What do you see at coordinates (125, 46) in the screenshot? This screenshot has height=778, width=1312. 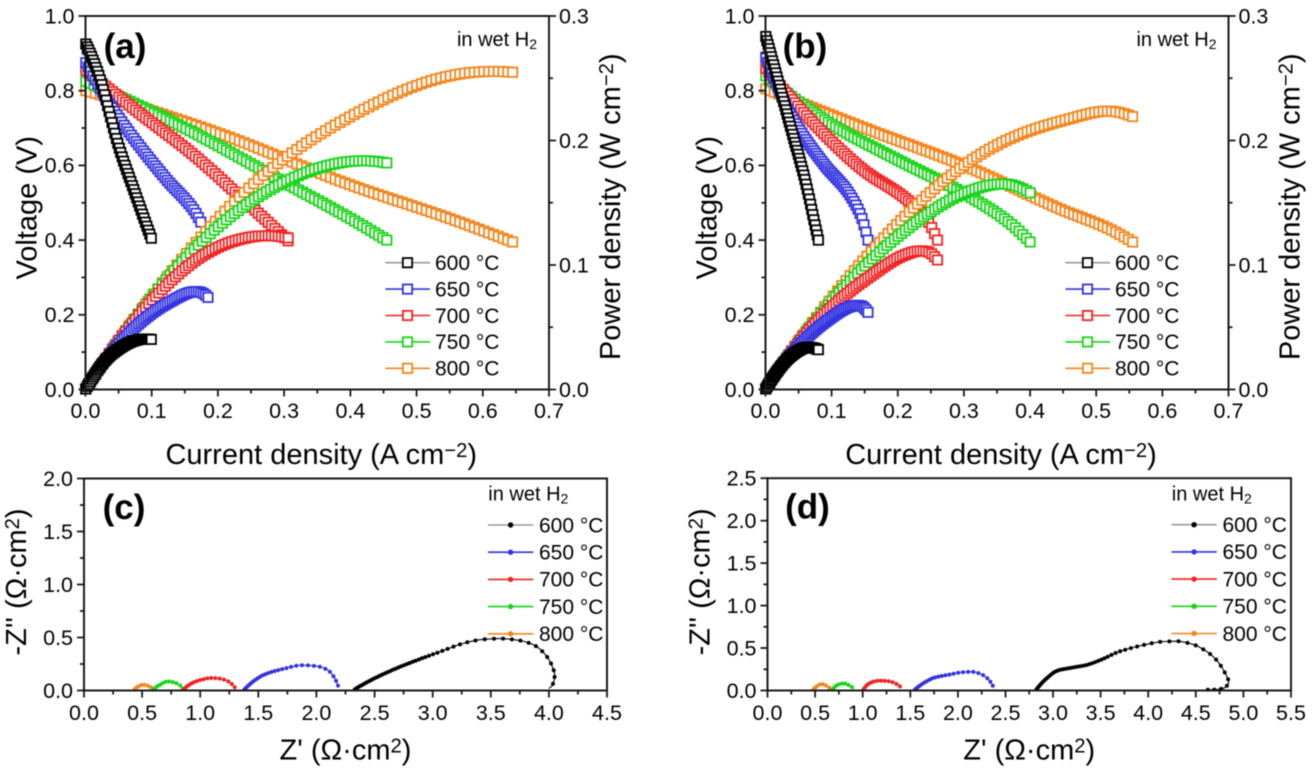 I see `svg-text: (a)` at bounding box center [125, 46].